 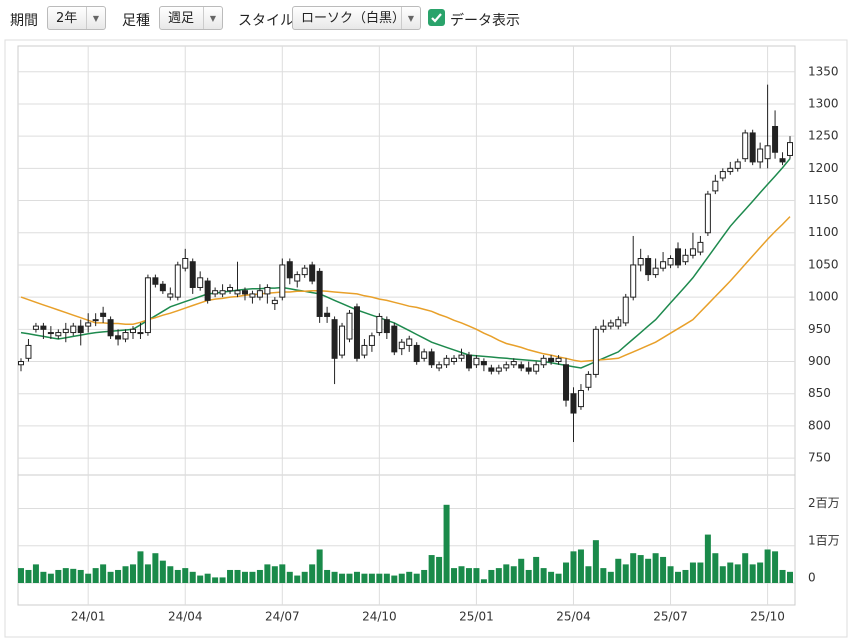 What do you see at coordinates (212, 18) in the screenshot?
I see `dropdown-arrow: ▼` at bounding box center [212, 18].